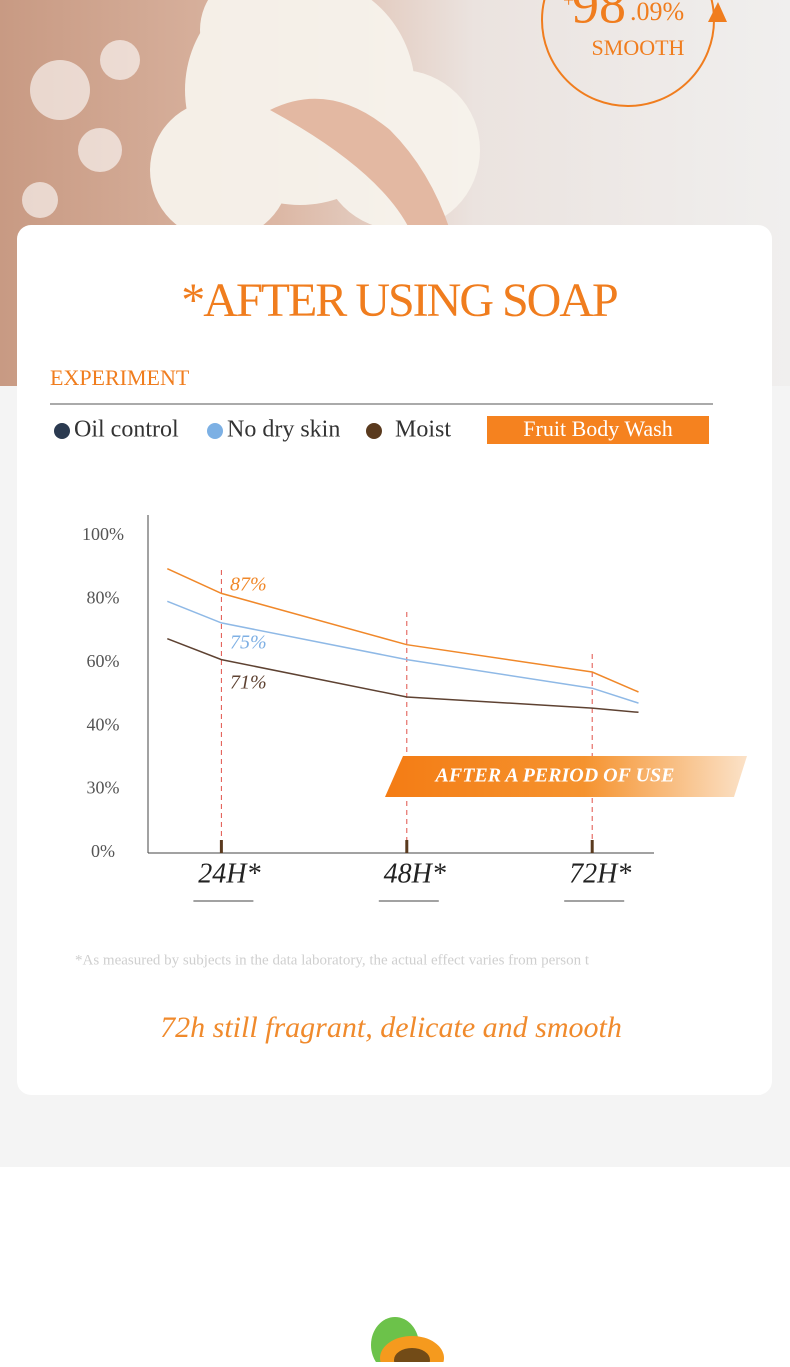 The width and height of the screenshot is (790, 1367). Describe the element at coordinates (717, 12) in the screenshot. I see `badge-arrow` at that location.